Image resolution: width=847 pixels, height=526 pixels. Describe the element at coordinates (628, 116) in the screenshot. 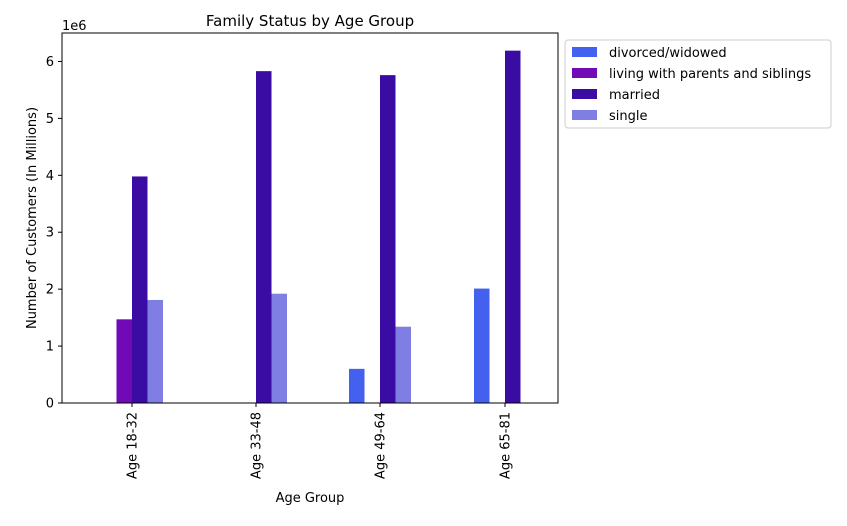

I see `legend-label: single` at that location.